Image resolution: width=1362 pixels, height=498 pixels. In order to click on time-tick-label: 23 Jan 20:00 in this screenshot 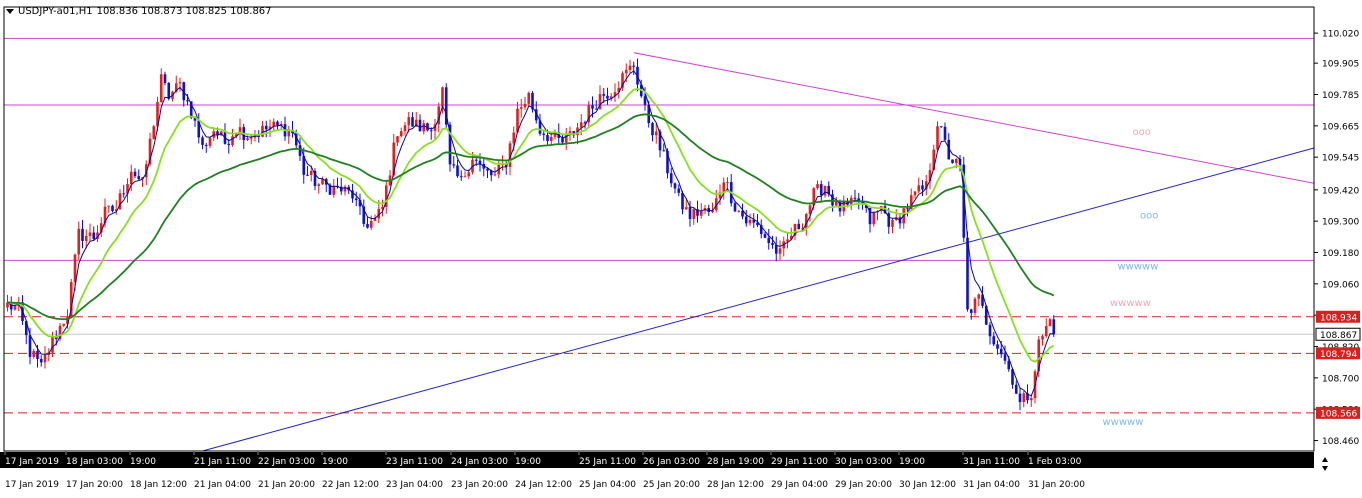, I will do `click(479, 485)`.